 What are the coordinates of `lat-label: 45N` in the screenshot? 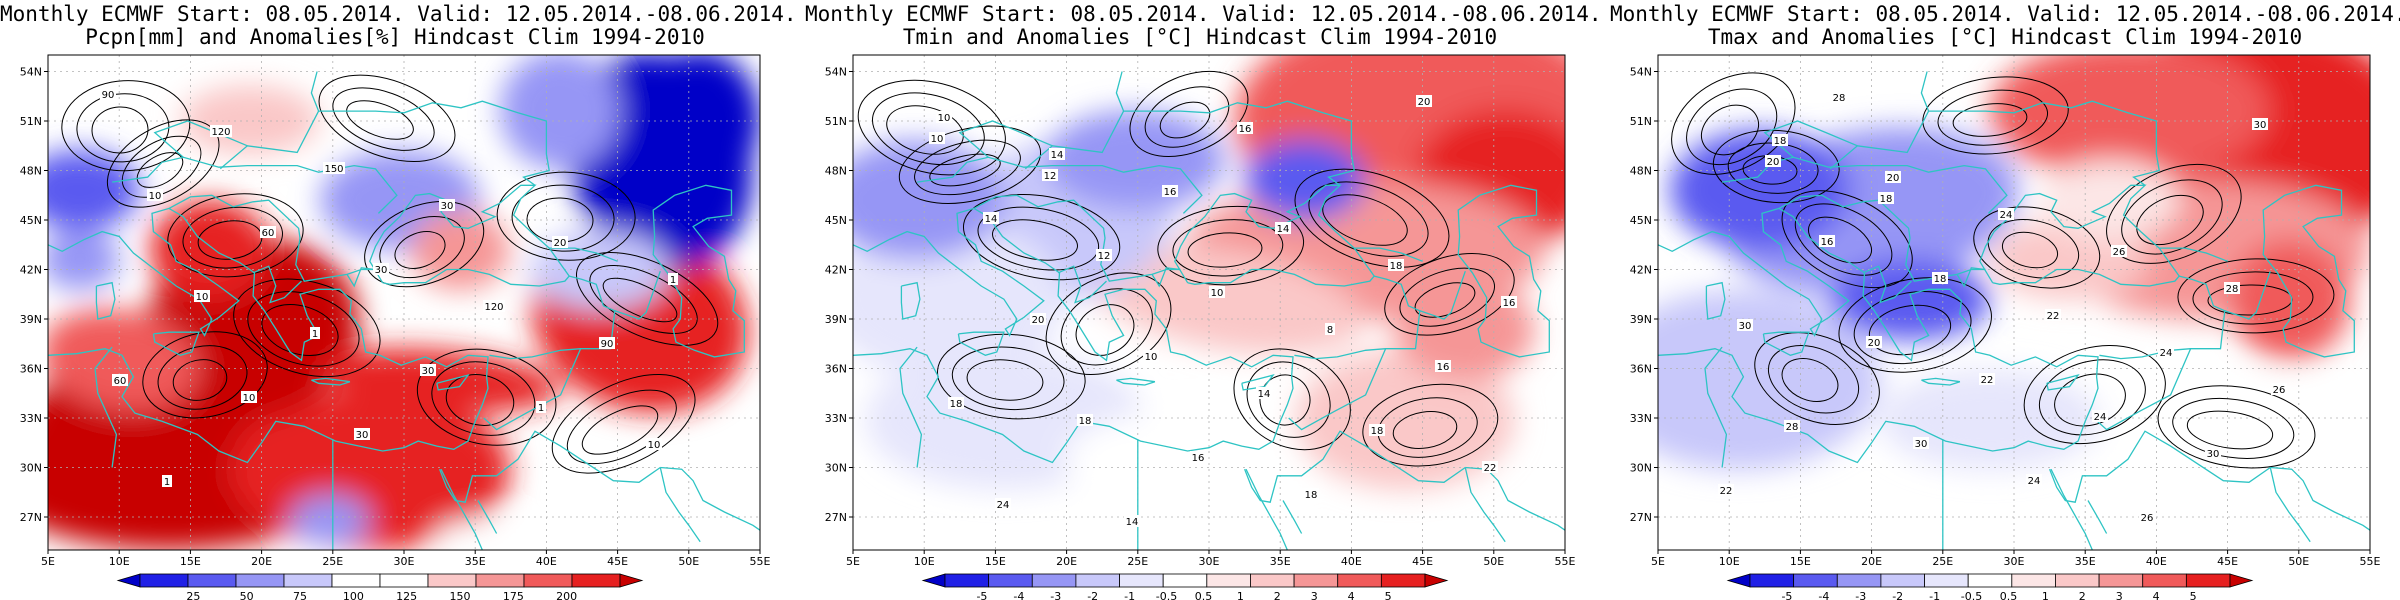 It's located at (31, 220).